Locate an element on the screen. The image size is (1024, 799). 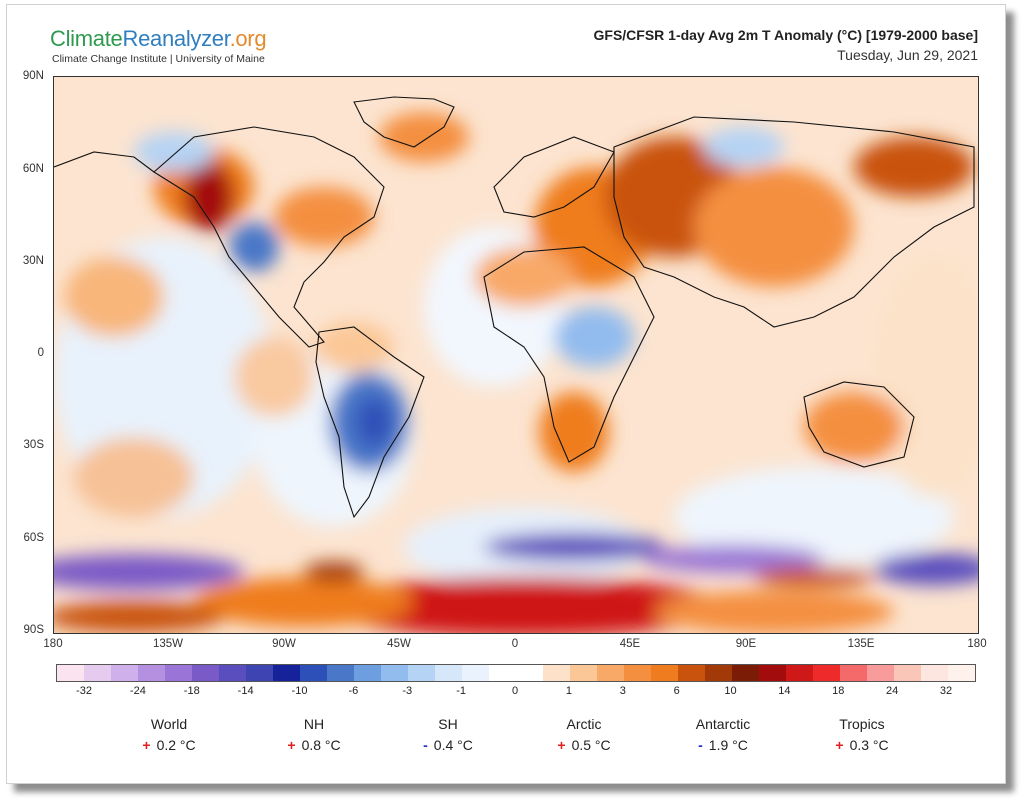
lat-label-0: 0 is located at coordinates (40, 353).